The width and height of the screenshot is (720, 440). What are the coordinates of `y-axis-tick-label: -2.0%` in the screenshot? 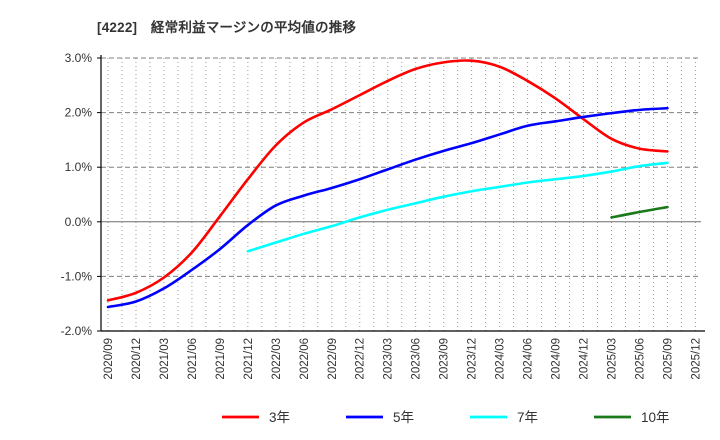 It's located at (77, 331).